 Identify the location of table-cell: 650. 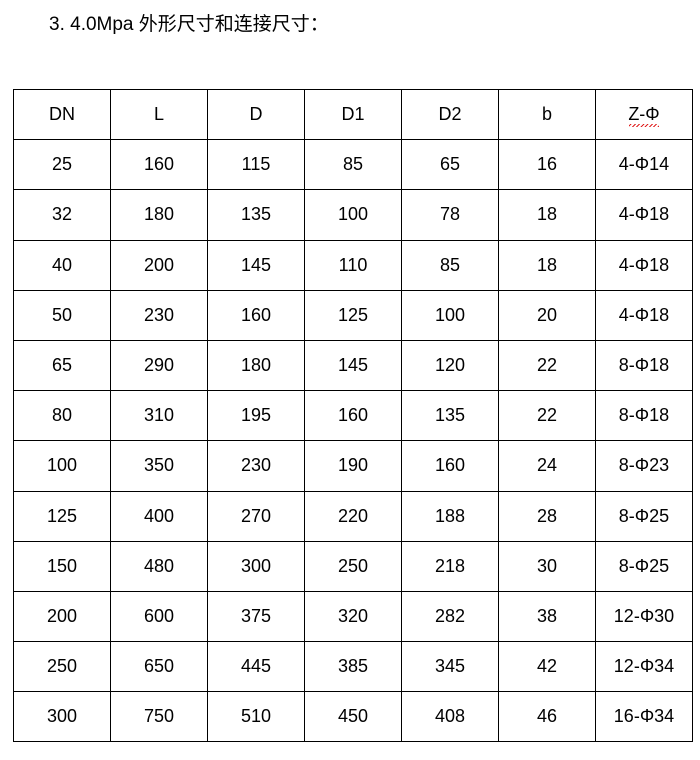
(159, 667).